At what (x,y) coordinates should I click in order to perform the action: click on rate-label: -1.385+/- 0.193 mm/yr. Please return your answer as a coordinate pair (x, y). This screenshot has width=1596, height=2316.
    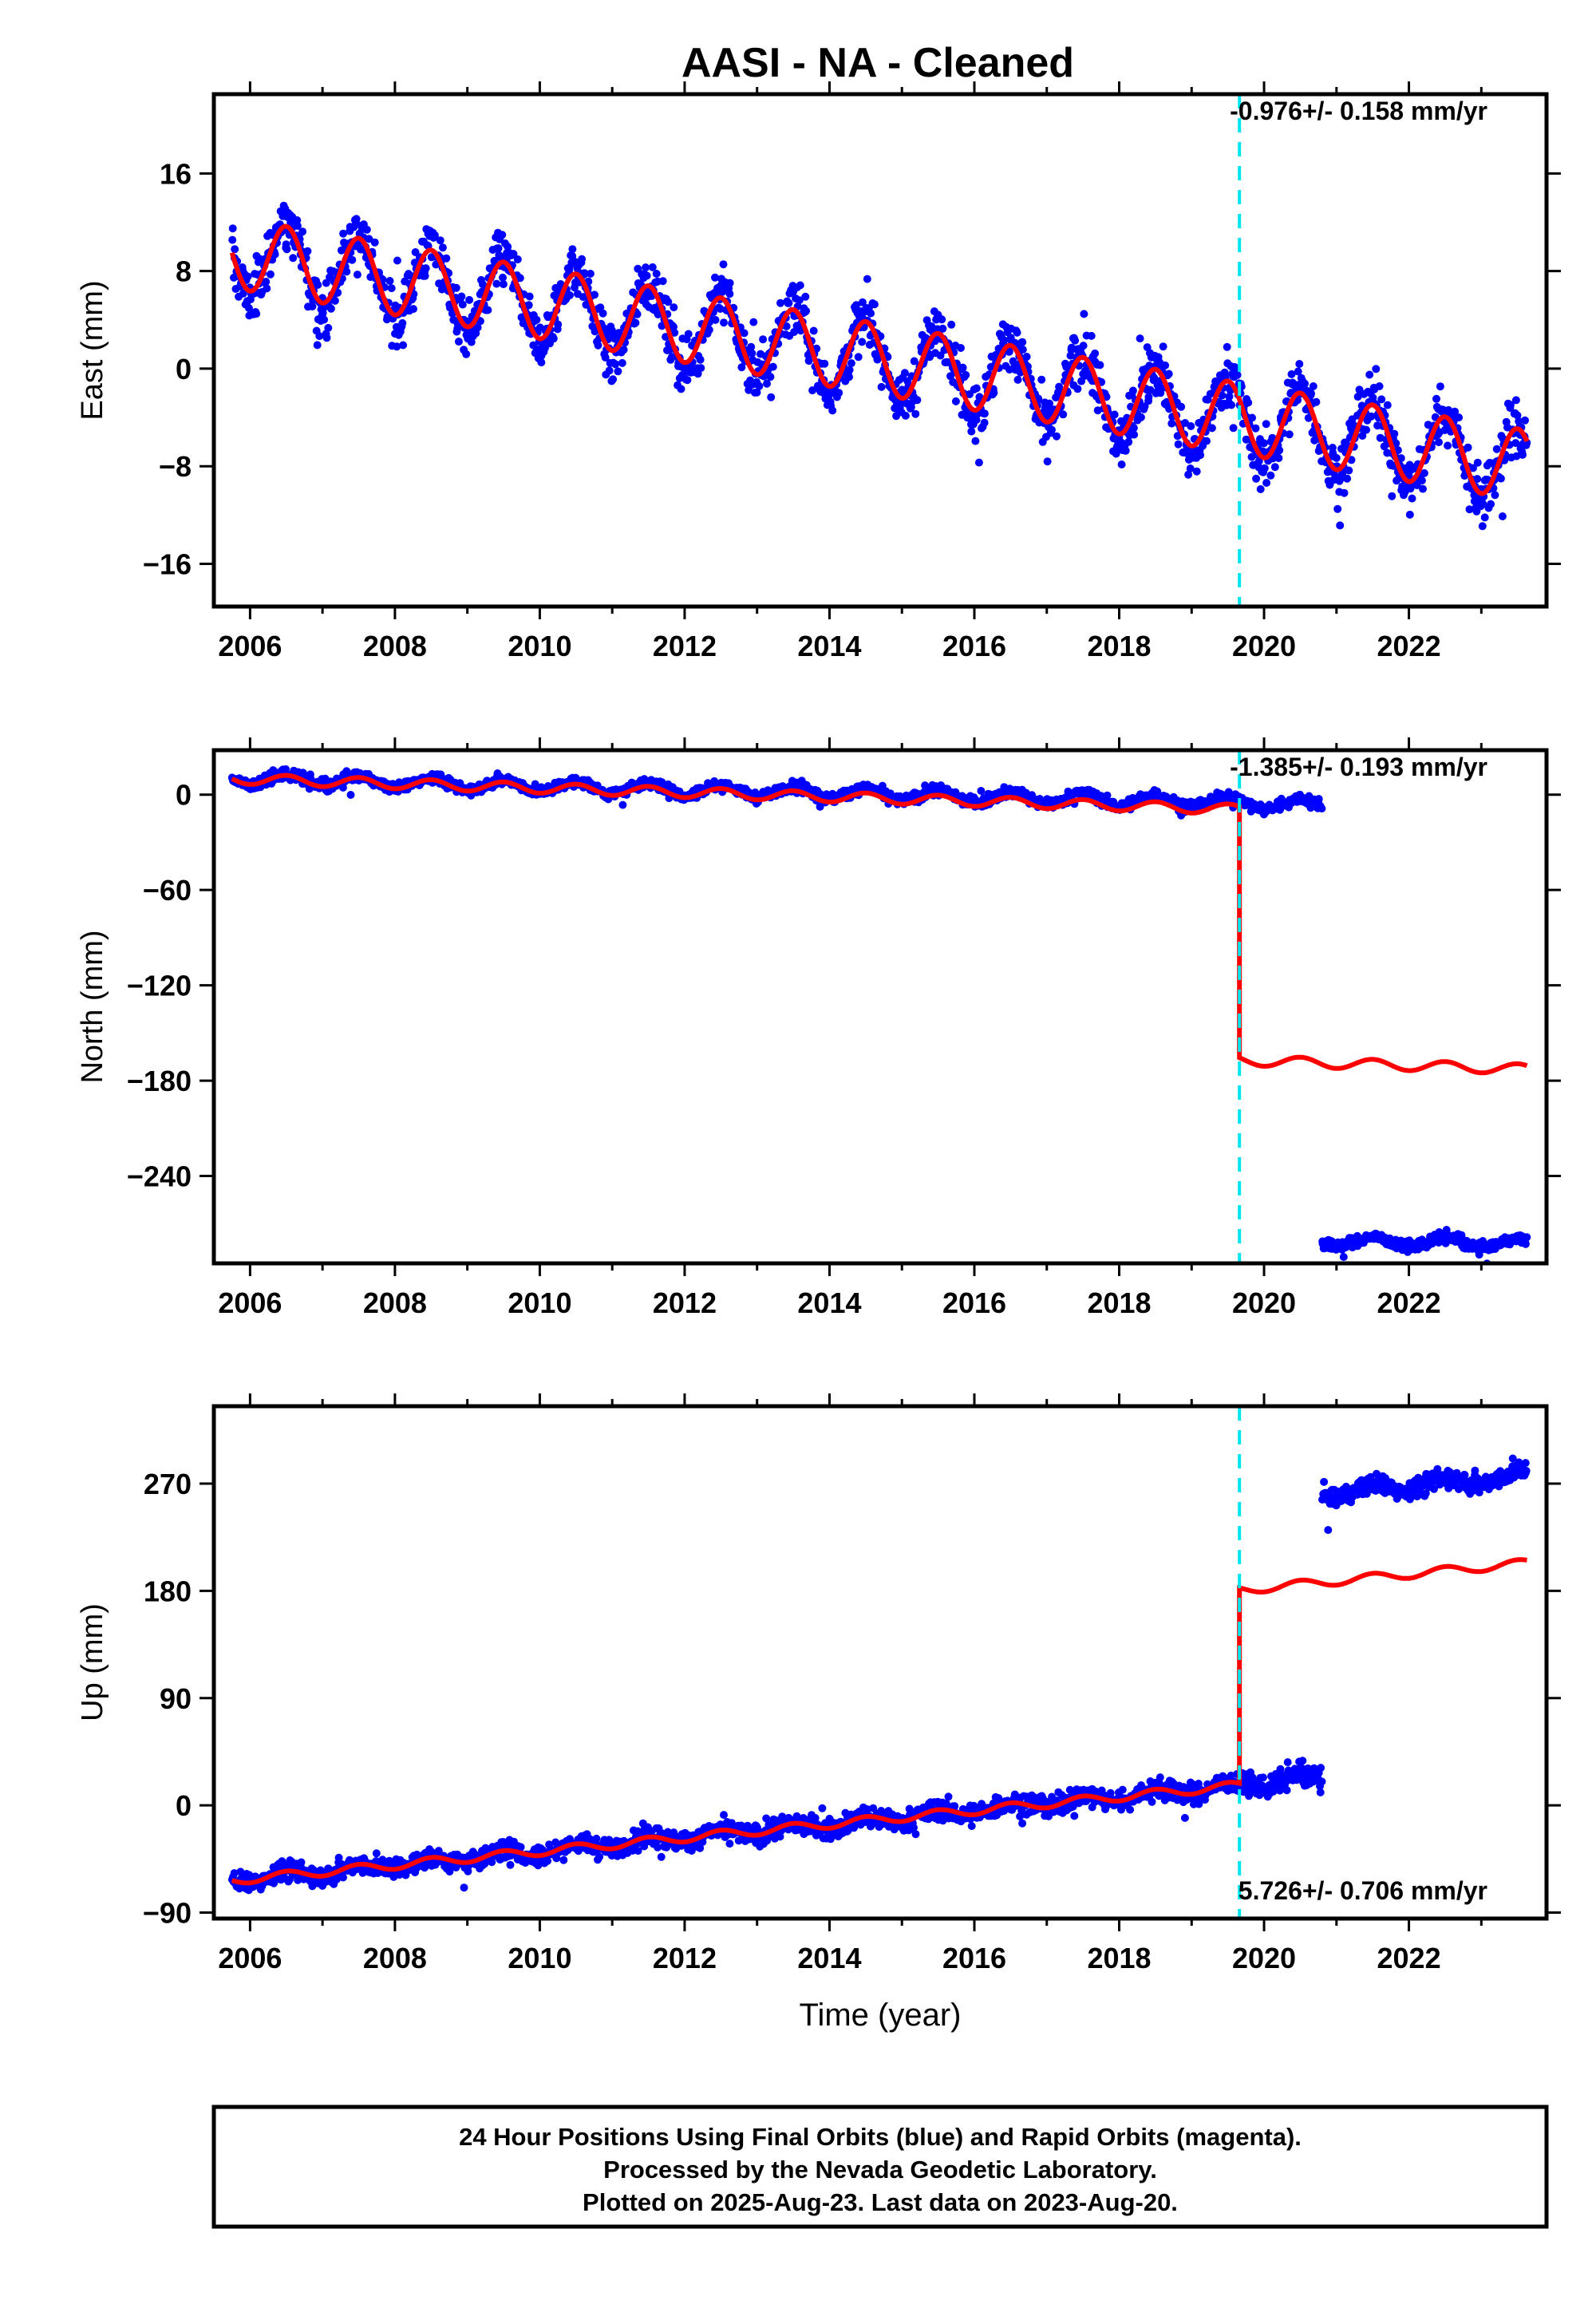
    Looking at the image, I should click on (1358, 767).